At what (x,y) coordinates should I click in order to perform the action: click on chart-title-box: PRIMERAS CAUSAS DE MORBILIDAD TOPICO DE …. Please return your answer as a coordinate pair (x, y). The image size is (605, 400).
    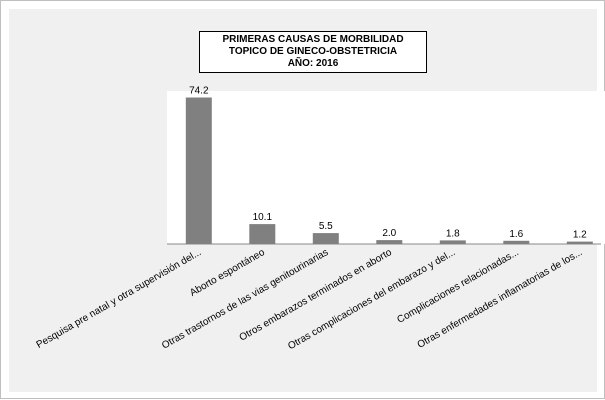
    Looking at the image, I should click on (313, 52).